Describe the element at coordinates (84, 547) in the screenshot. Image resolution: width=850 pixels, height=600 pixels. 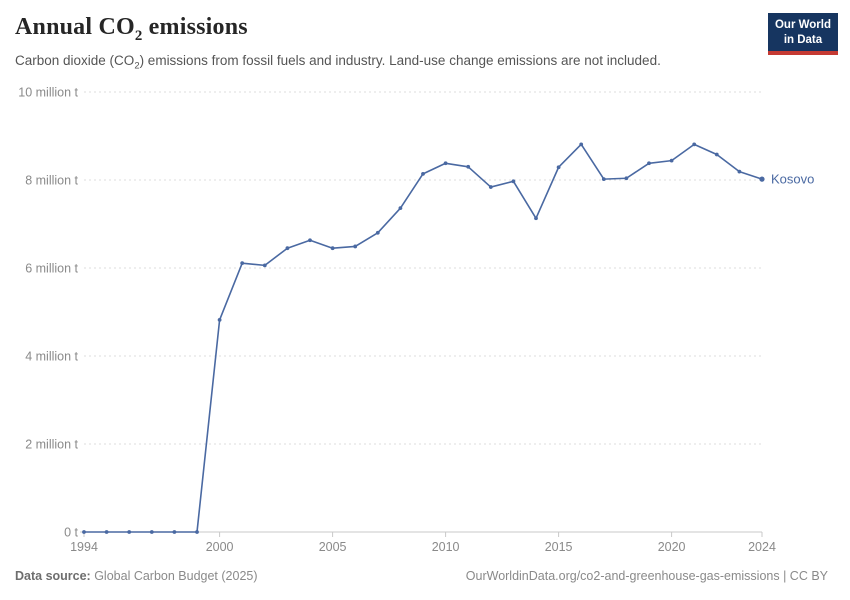
I see `x-tick-label: 1994` at that location.